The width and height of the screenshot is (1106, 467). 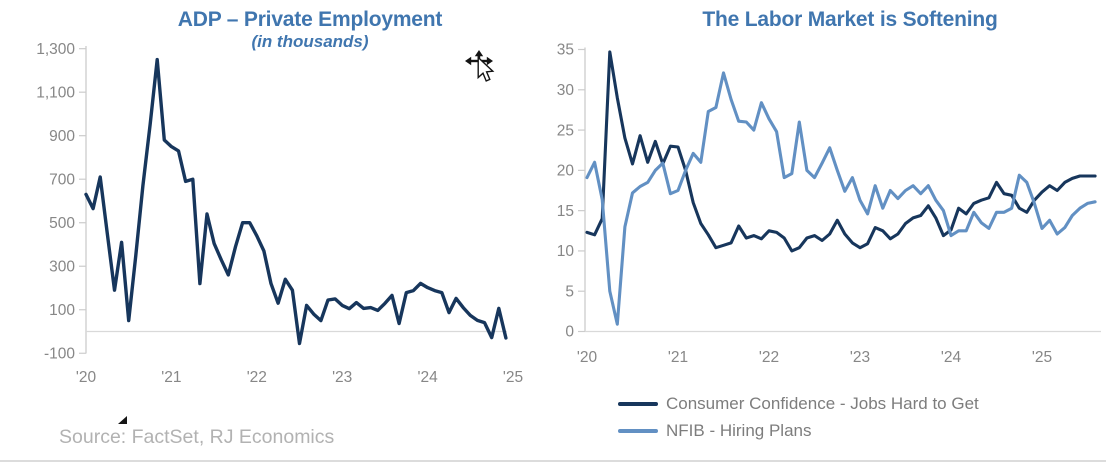 What do you see at coordinates (850, 19) in the screenshot?
I see `labor-chart-title: The Labor Market is Softening` at bounding box center [850, 19].